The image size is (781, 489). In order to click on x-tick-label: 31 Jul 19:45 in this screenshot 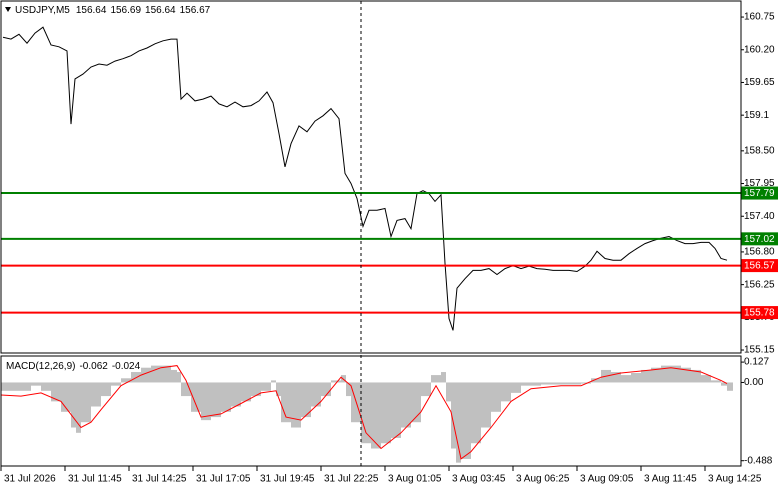, I will do `click(287, 479)`.